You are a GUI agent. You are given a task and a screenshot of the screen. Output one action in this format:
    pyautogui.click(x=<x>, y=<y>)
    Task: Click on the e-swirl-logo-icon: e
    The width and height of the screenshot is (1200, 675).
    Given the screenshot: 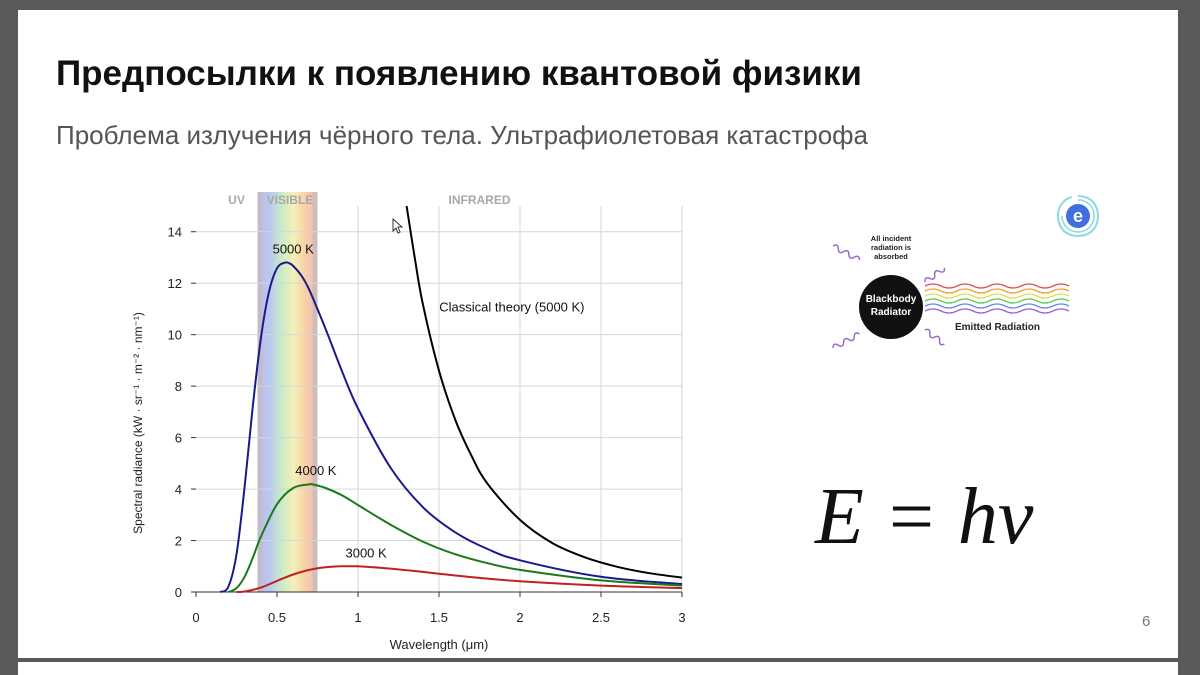 What is the action you would take?
    pyautogui.click(x=1078, y=216)
    